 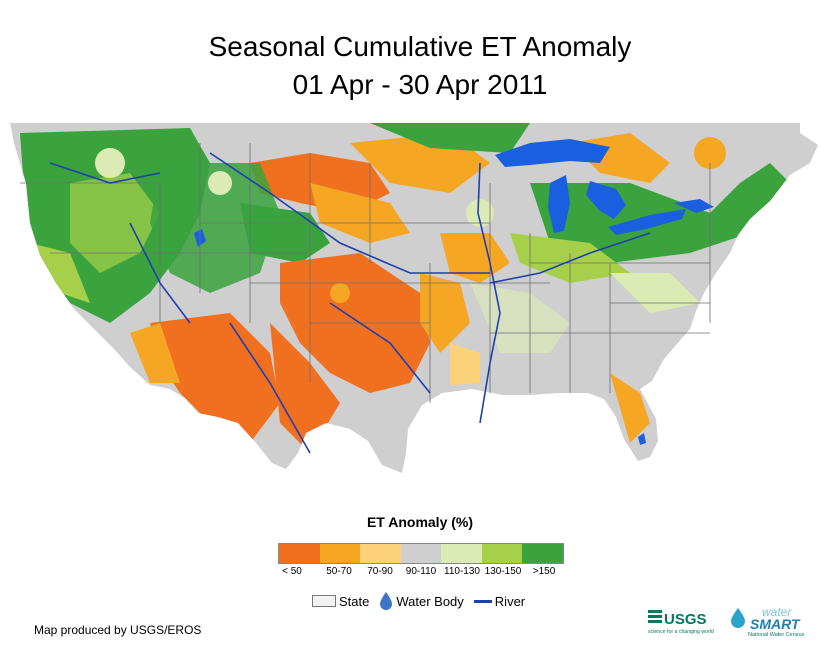 What do you see at coordinates (559, 204) in the screenshot?
I see `lake-michigan` at bounding box center [559, 204].